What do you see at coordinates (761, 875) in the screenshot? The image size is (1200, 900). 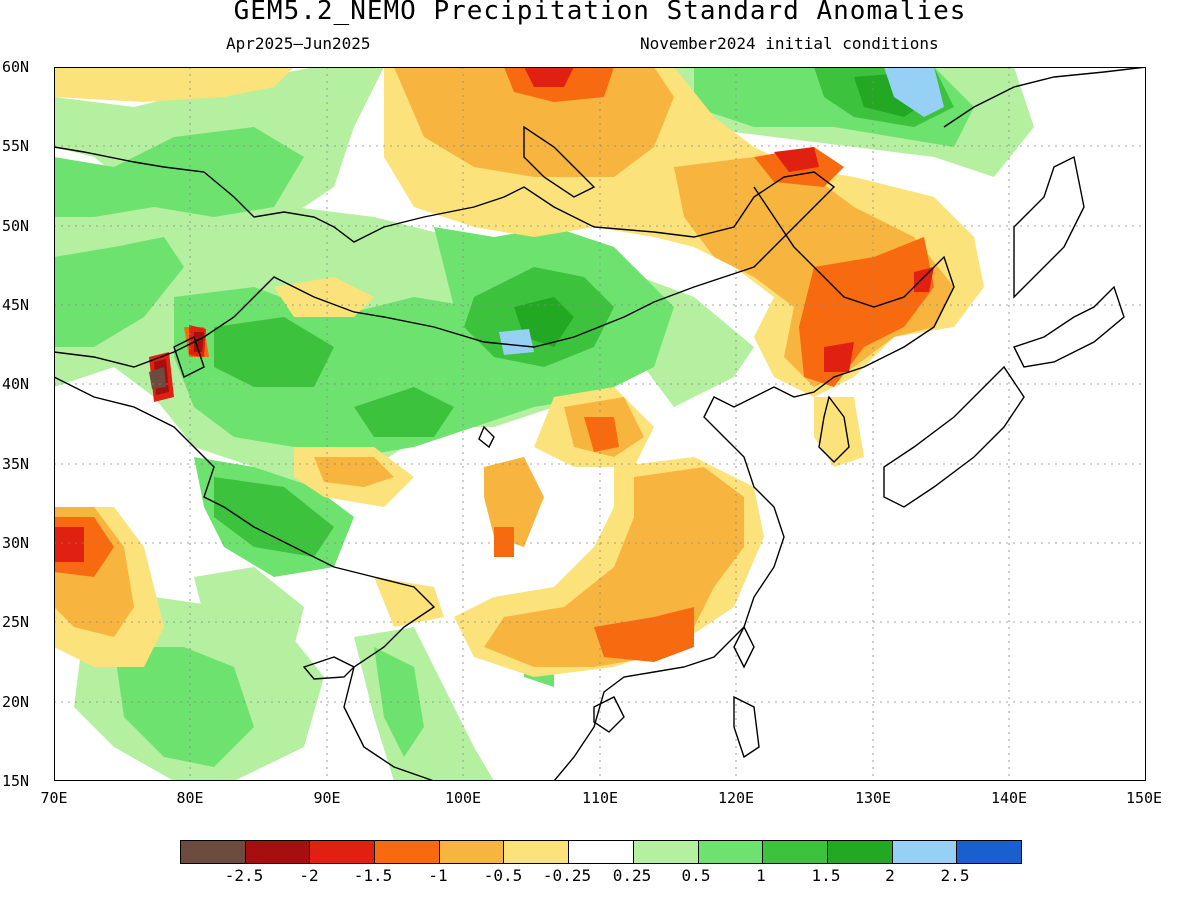 I see `legend-label: 1` at bounding box center [761, 875].